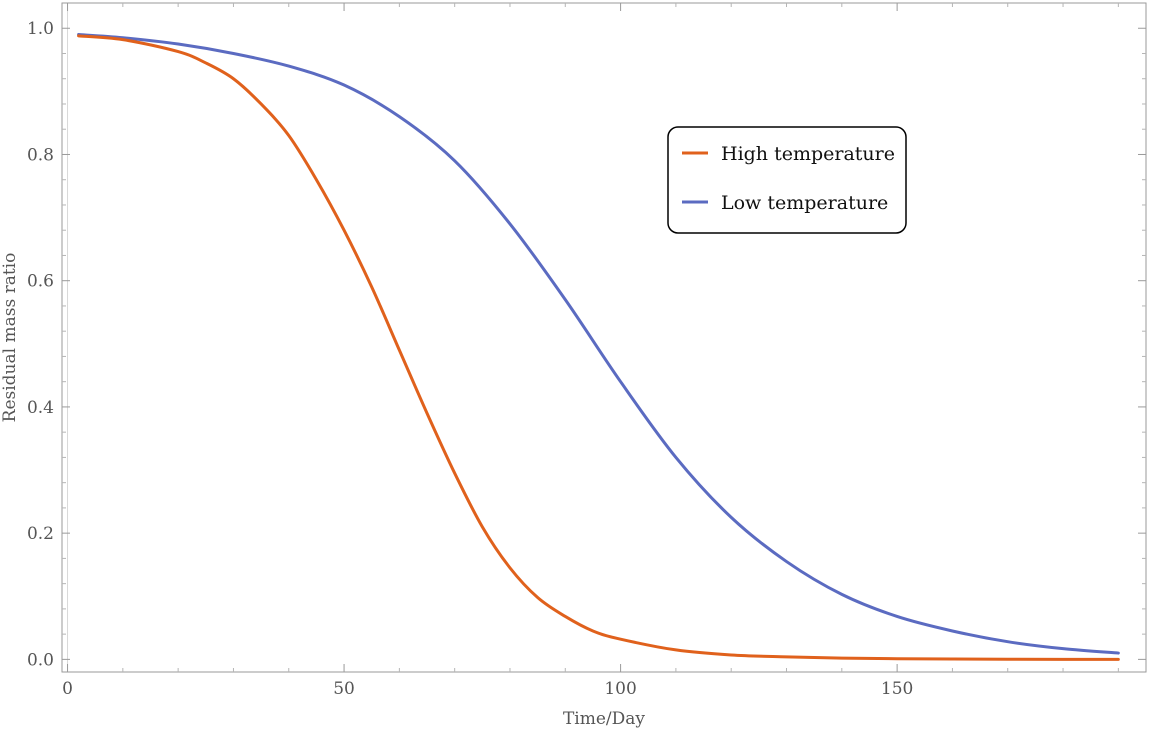 The image size is (1152, 736). What do you see at coordinates (897, 689) in the screenshot?
I see `x-tick-label: 150` at bounding box center [897, 689].